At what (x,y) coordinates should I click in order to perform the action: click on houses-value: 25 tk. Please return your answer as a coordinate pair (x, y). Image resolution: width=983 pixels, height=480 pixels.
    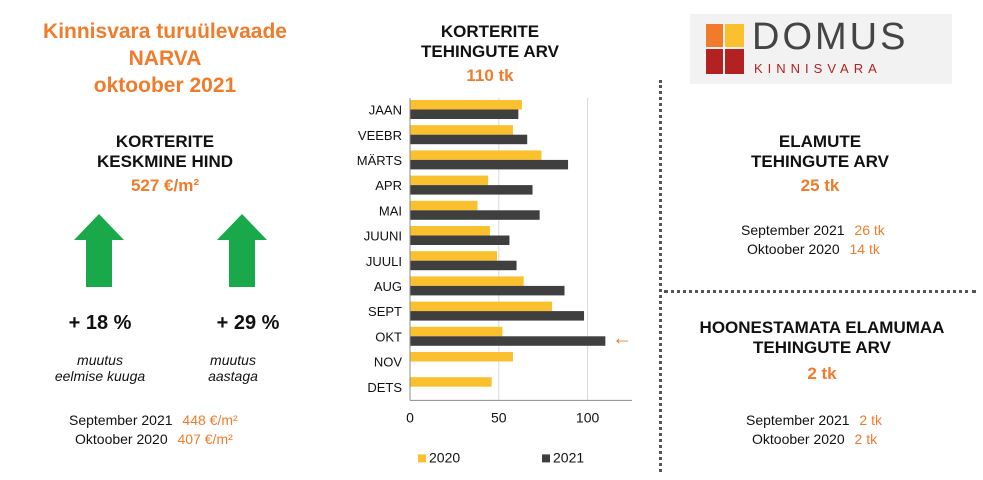
    Looking at the image, I should click on (820, 185).